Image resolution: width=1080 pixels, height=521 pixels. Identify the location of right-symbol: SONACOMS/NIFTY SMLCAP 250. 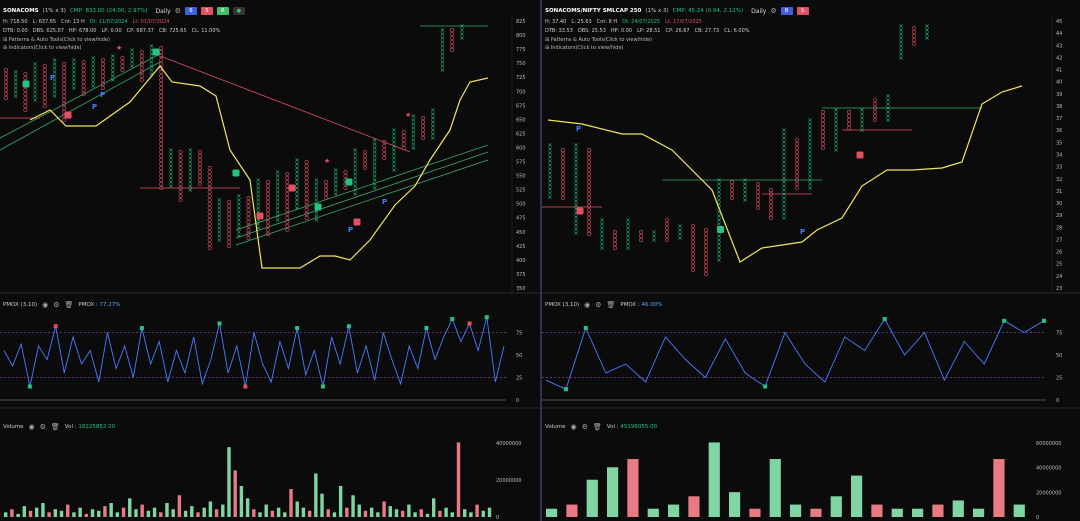
(593, 11).